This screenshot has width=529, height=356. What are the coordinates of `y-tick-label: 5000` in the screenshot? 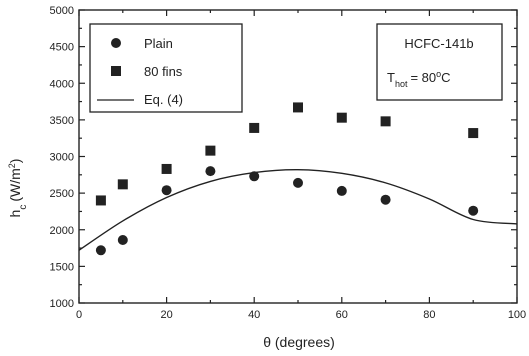 It's located at (62, 11).